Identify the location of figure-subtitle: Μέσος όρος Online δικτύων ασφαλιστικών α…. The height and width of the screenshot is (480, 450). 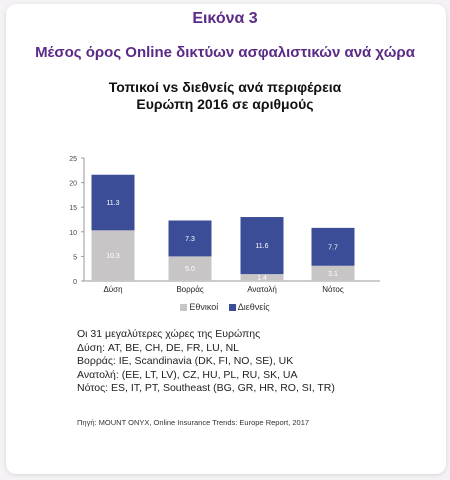
(225, 52).